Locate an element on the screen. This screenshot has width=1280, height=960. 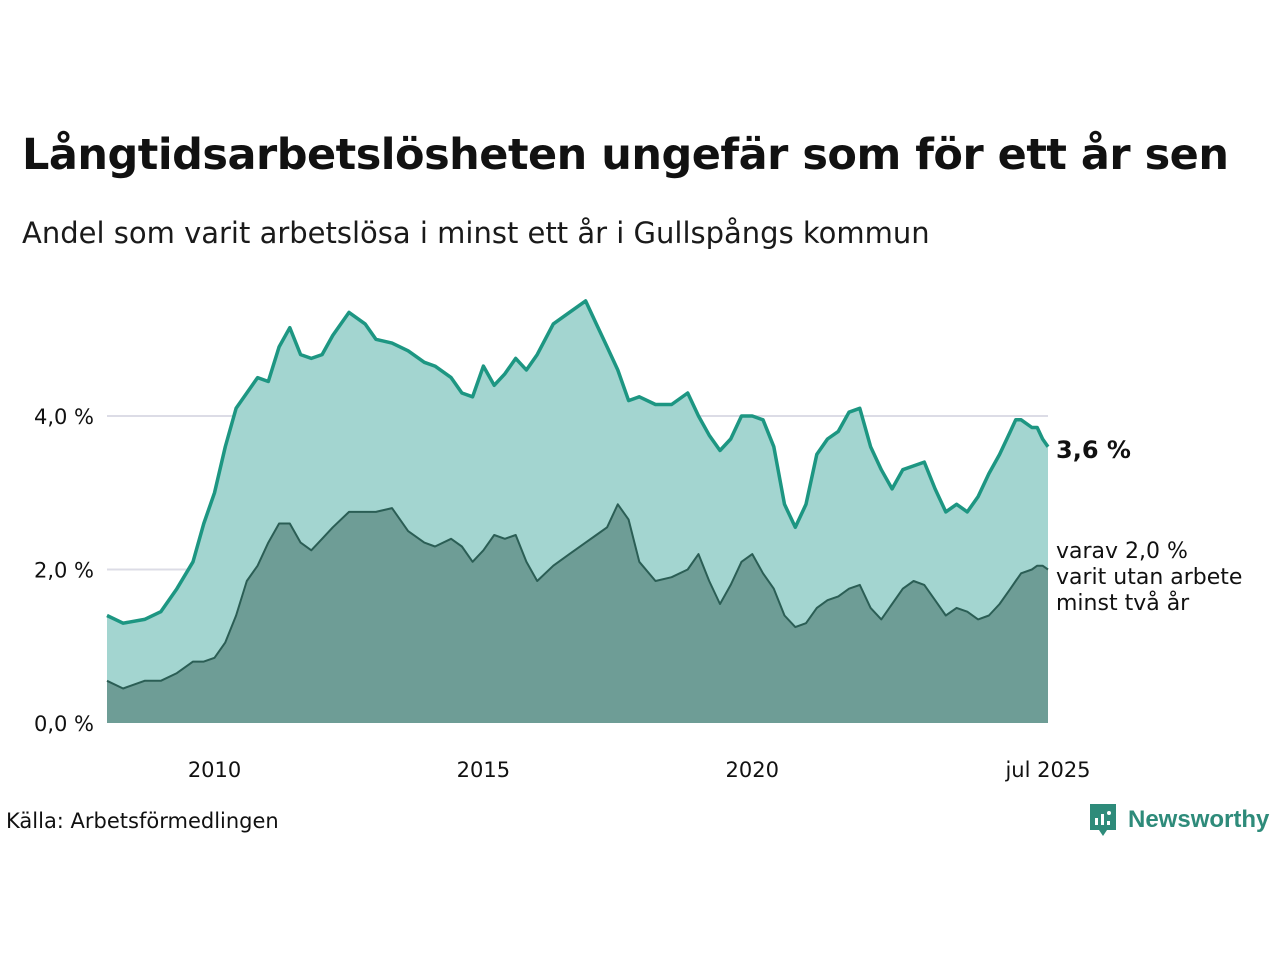
end-label-two-year: varav 2,0 % varit utan arbete minst två år is located at coordinates (1149, 577).